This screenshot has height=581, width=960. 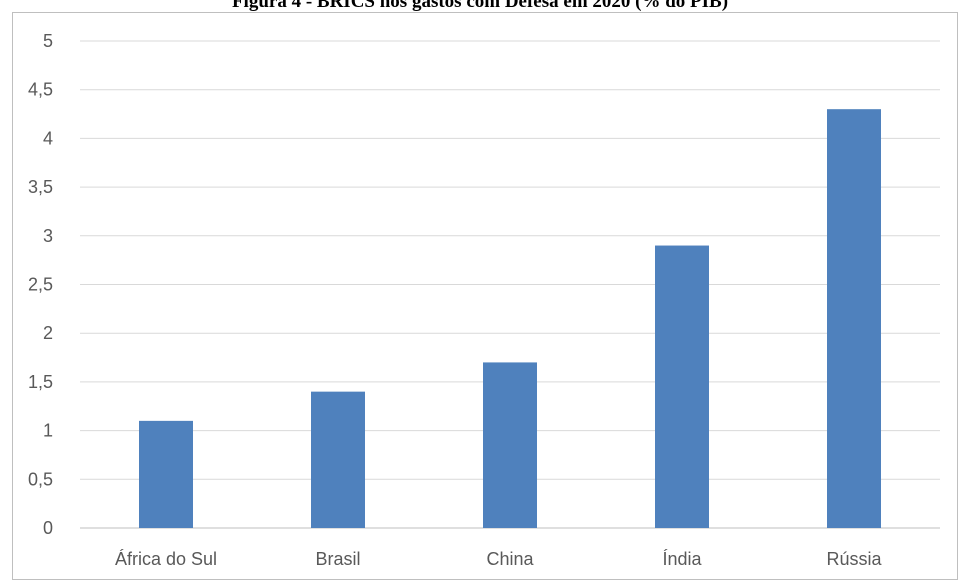 What do you see at coordinates (48, 236) in the screenshot?
I see `y-tick-label: 3` at bounding box center [48, 236].